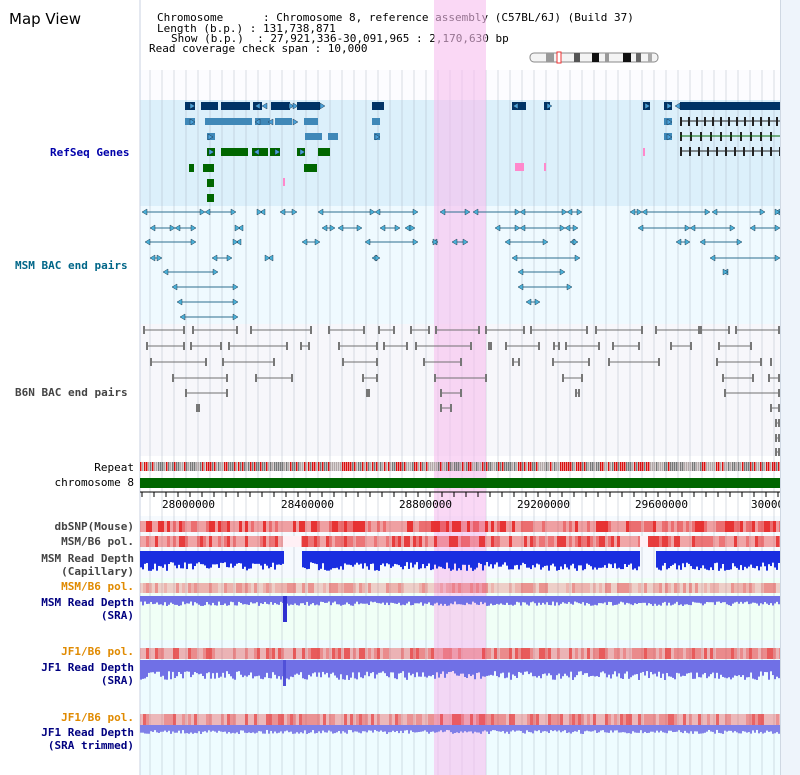 This screenshot has width=800, height=775. Describe the element at coordinates (97, 586) in the screenshot. I see `track-label-msm-b6-pol-2: MSM/B6 pol.` at that location.